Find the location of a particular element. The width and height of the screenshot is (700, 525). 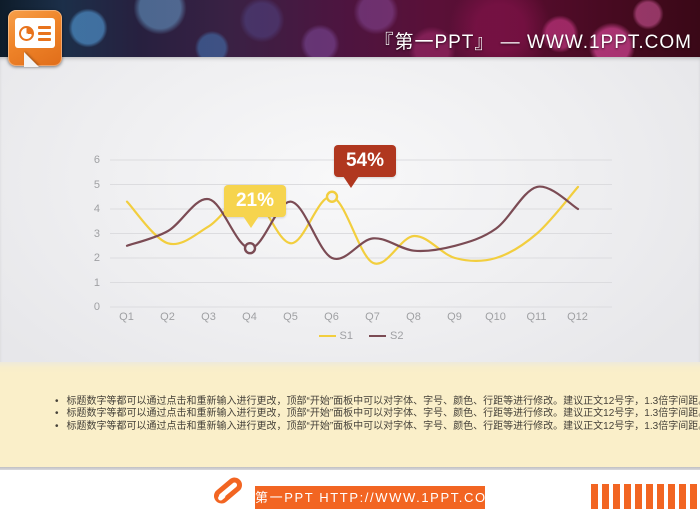

x-axis-tick: Q6 is located at coordinates (331, 317).